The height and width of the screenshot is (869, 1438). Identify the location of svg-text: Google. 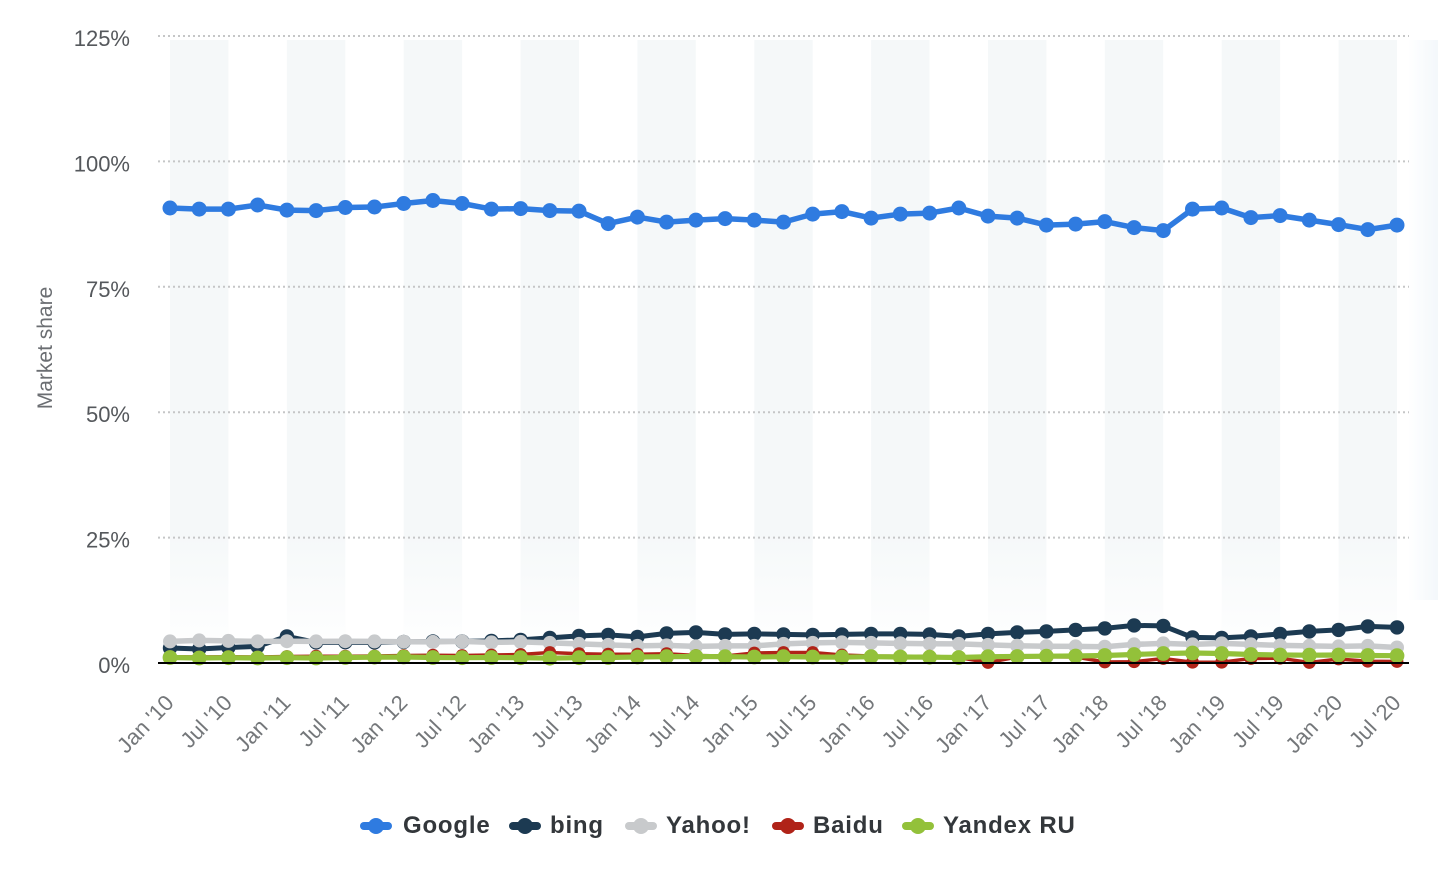
(446, 825).